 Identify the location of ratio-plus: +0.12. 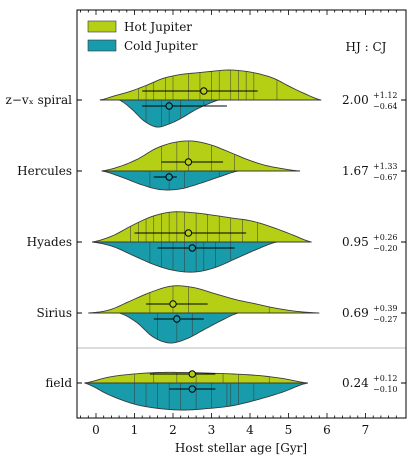
(385, 378).